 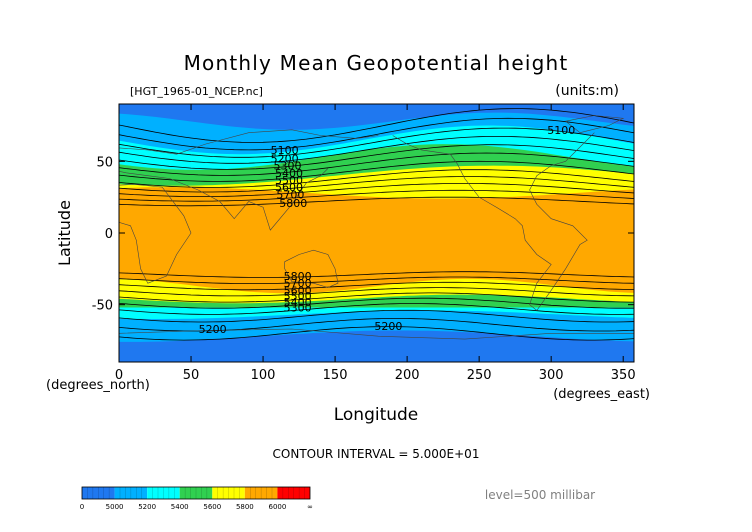 I want to click on colorbar-label: 0, so click(x=82, y=507).